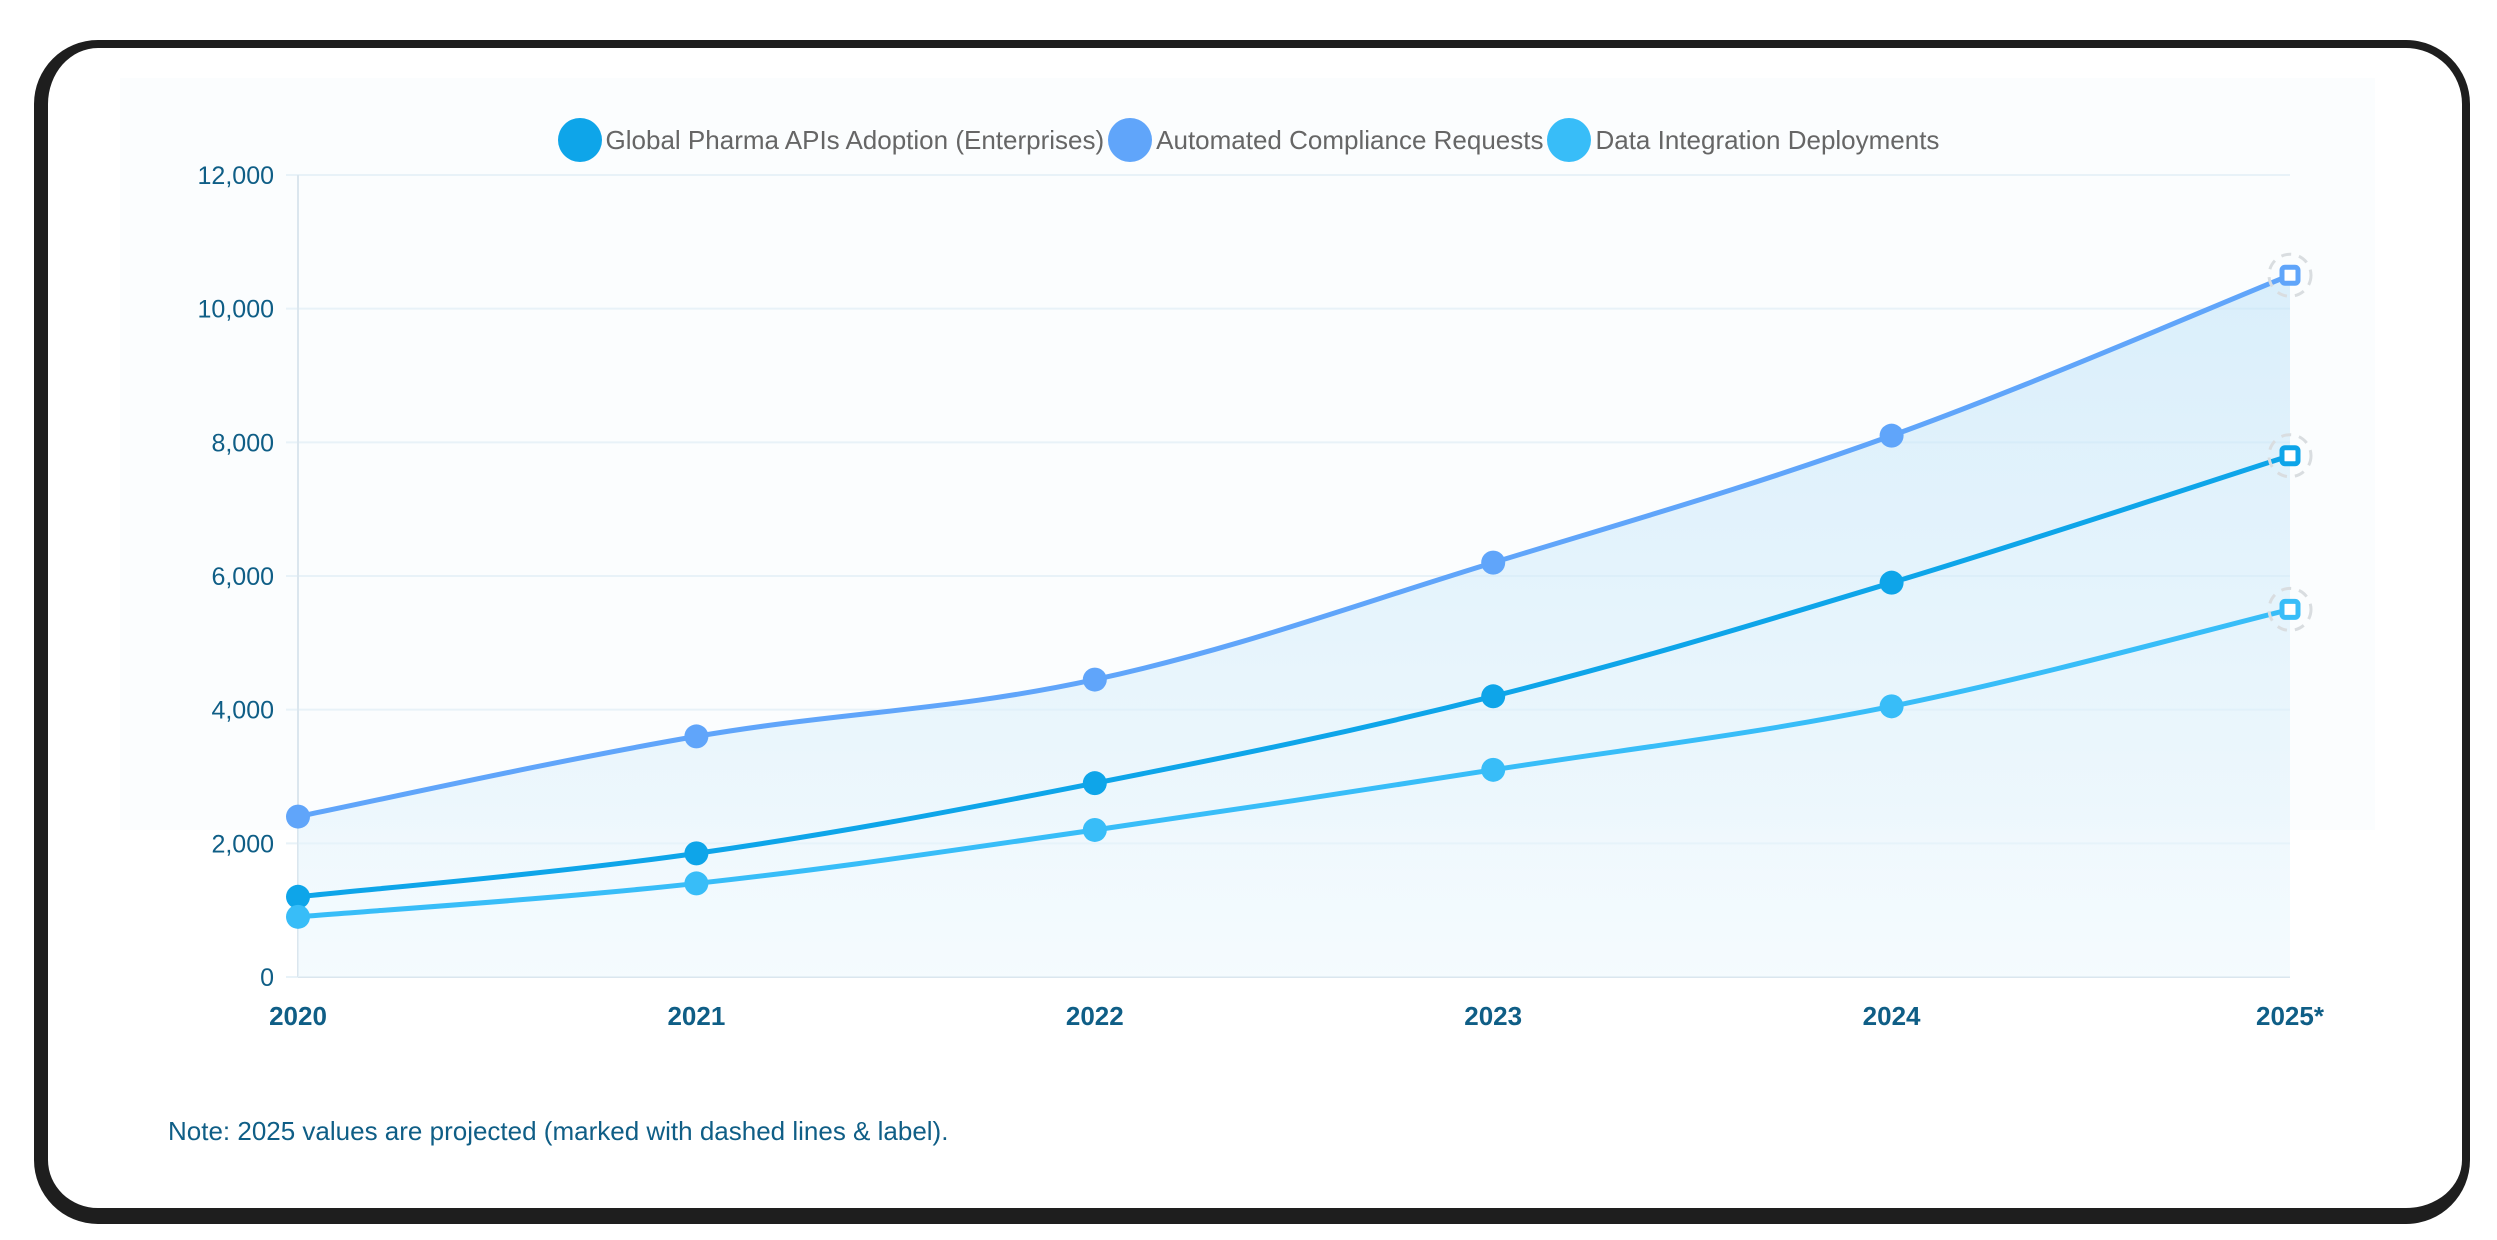 This screenshot has width=2497, height=1240. What do you see at coordinates (1892, 1016) in the screenshot?
I see `x-tick-label: 2024` at bounding box center [1892, 1016].